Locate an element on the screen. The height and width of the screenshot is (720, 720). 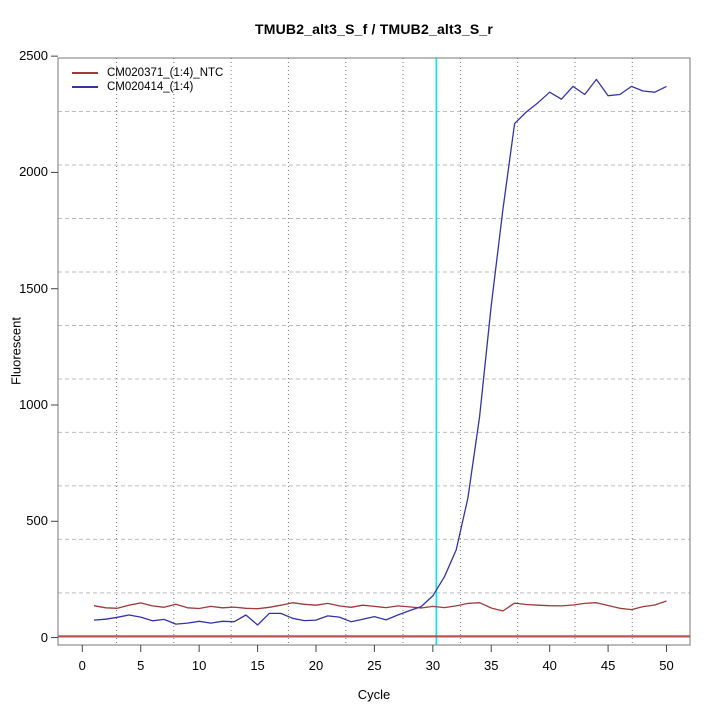
x-tick-label: 45 is located at coordinates (608, 665).